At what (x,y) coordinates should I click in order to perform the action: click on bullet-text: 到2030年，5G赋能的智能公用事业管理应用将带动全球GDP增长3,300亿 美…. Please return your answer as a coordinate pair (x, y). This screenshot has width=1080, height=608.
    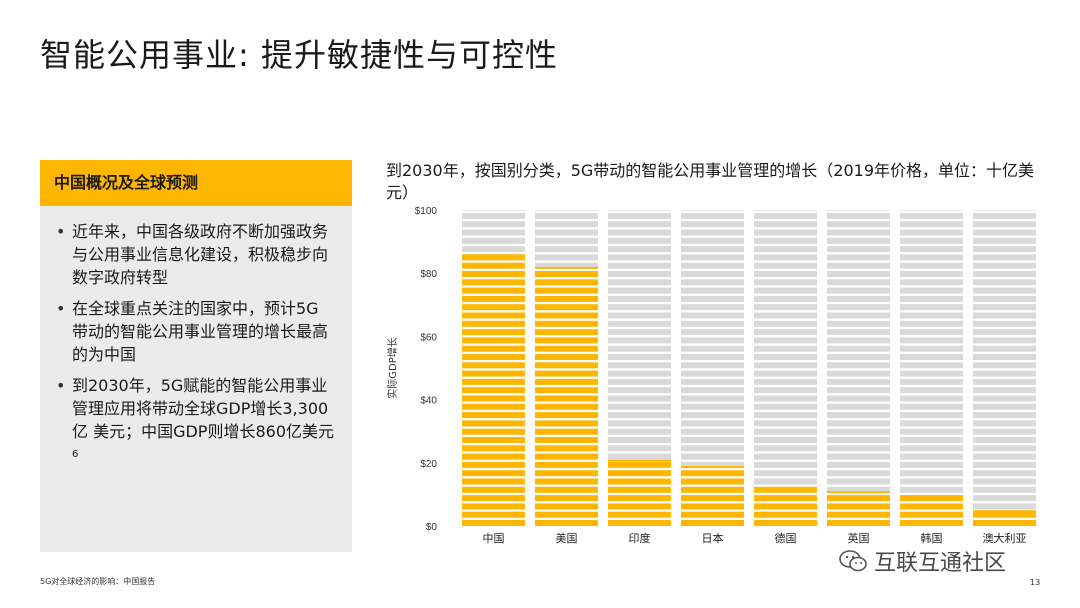
    Looking at the image, I should click on (203, 408).